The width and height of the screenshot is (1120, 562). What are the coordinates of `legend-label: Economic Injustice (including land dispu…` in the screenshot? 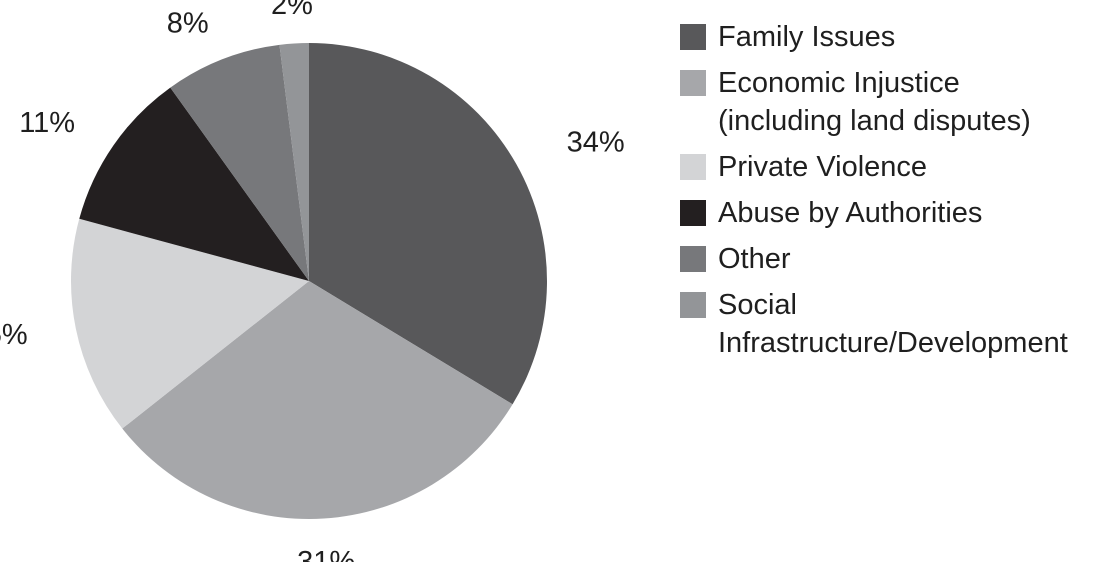 It's located at (874, 102).